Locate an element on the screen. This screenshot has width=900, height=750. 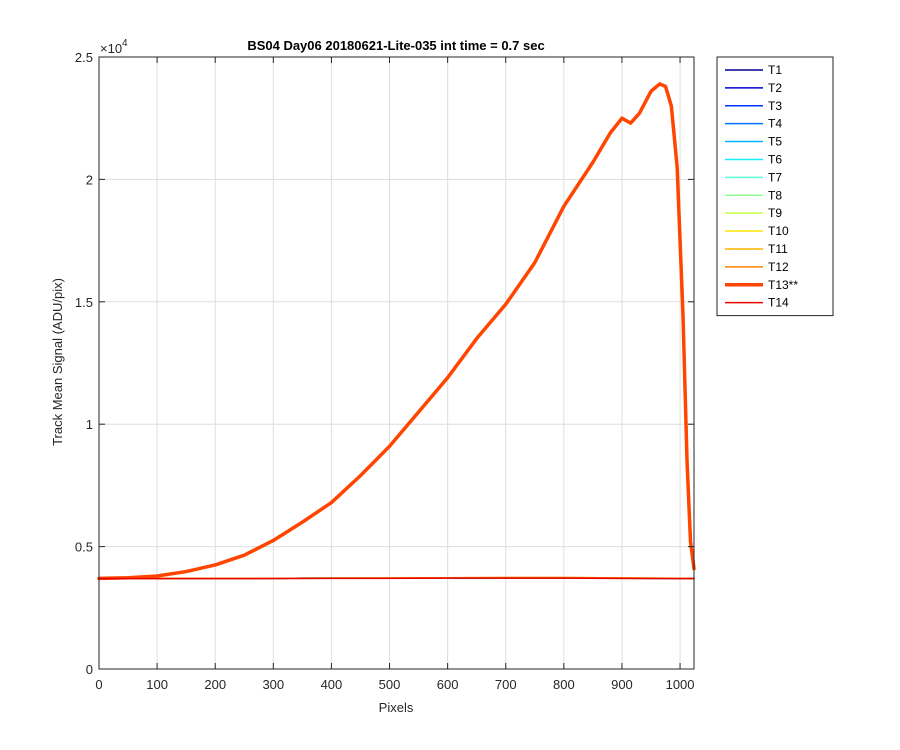
legend-label: T5 is located at coordinates (775, 142).